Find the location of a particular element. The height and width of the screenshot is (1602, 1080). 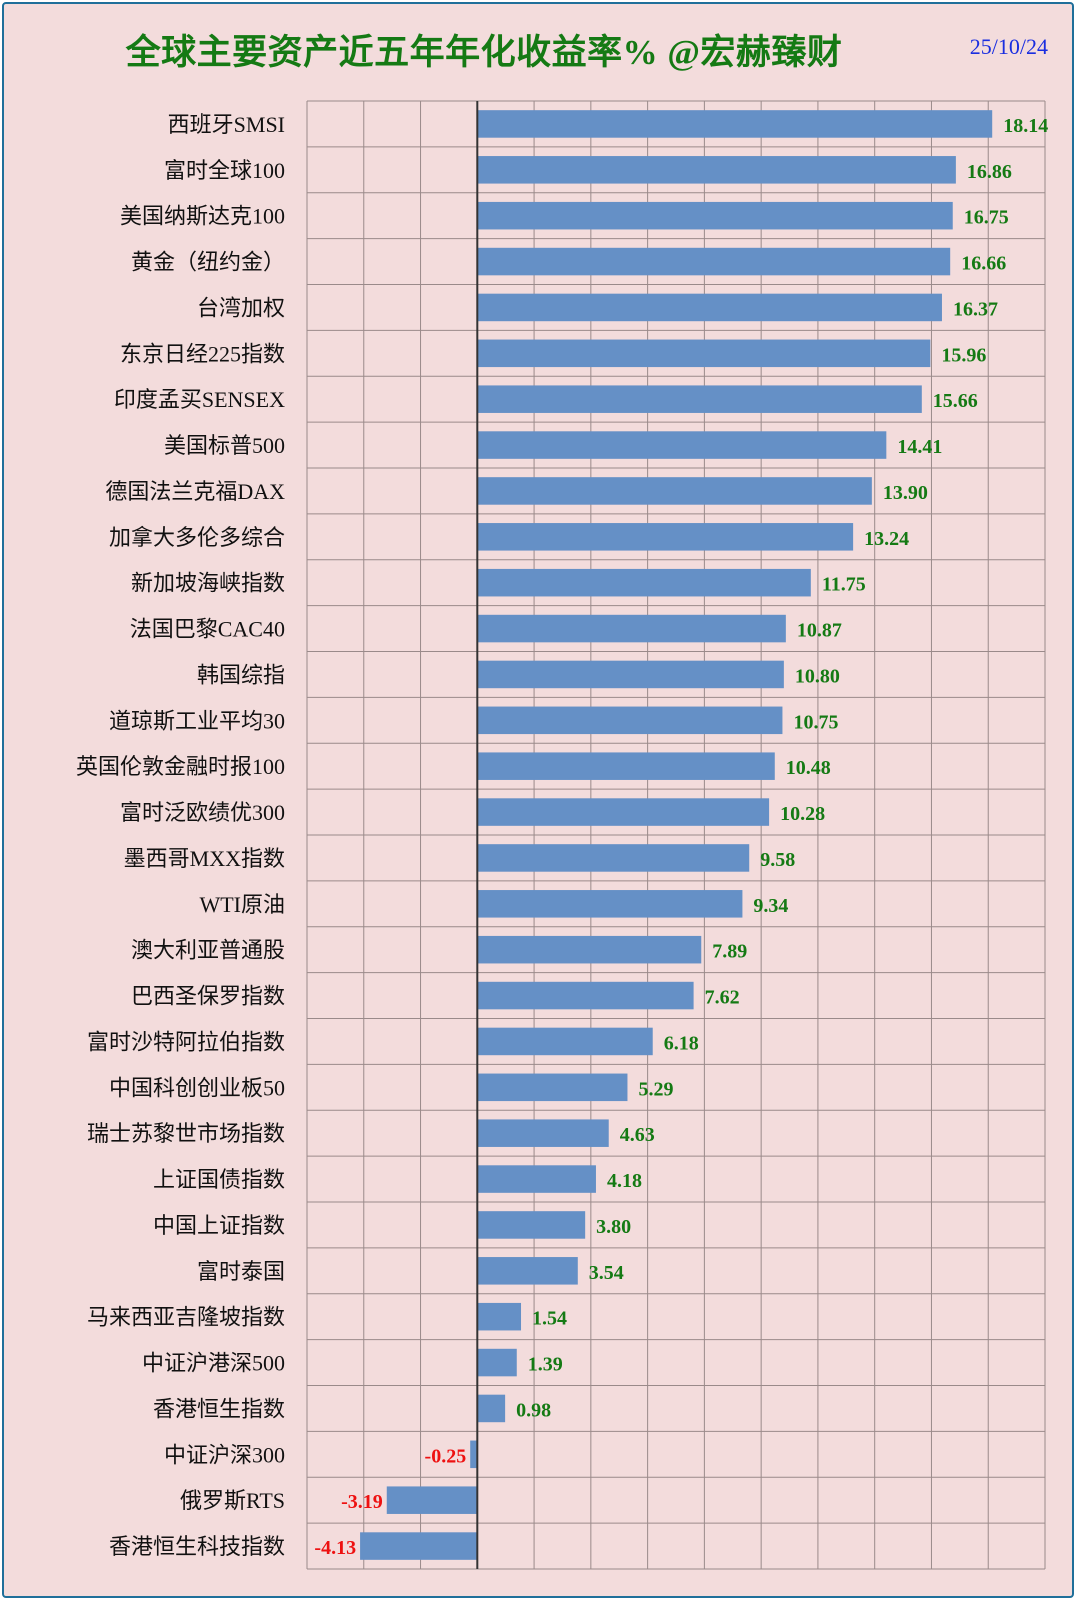

category-label: 澳大利亚普通股 is located at coordinates (208, 950).